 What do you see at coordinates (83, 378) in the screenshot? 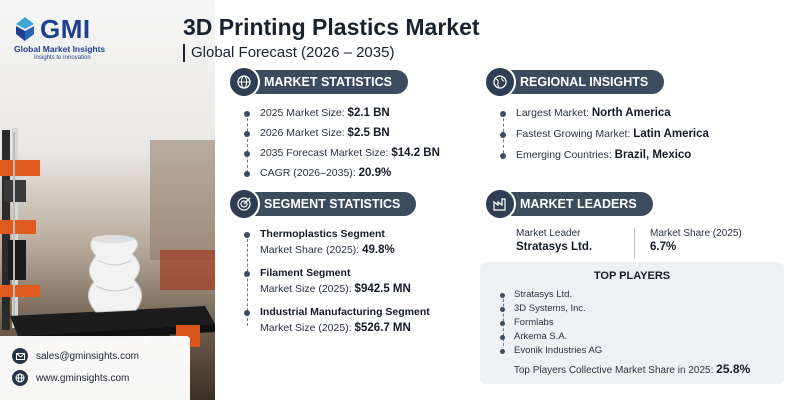
I see `contact-website: www.gminsights.com` at bounding box center [83, 378].